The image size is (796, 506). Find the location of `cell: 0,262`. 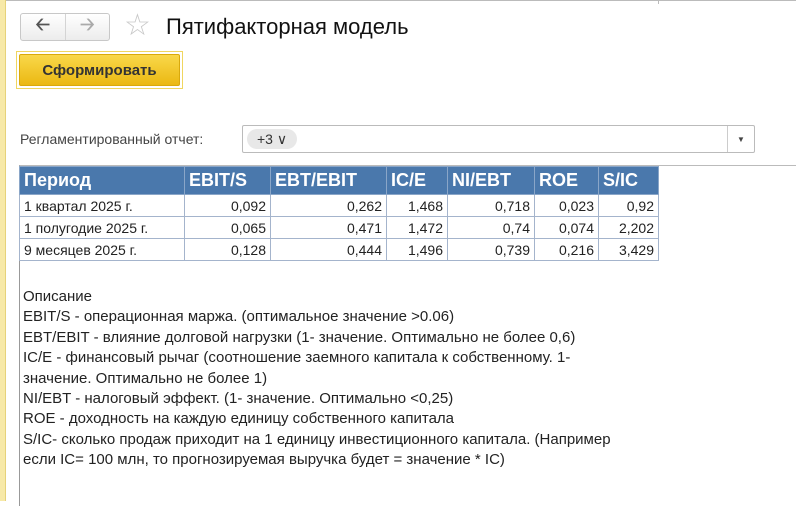

cell: 0,262 is located at coordinates (328, 205).